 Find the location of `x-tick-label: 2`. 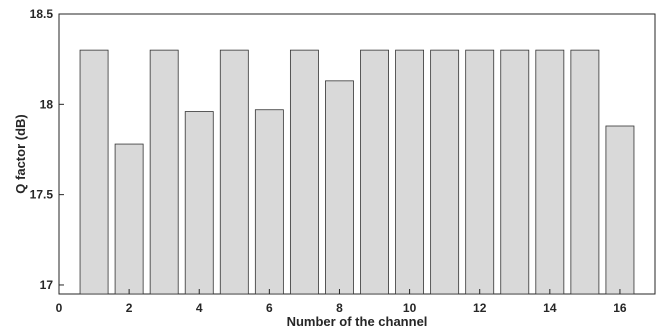

x-tick-label: 2 is located at coordinates (129, 308).